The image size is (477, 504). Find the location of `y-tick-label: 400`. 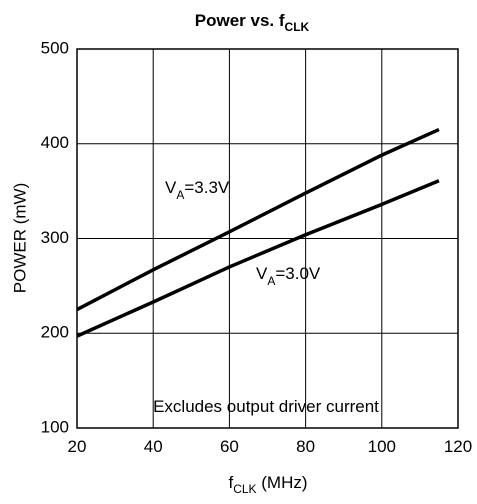

y-tick-label: 400 is located at coordinates (55, 142).